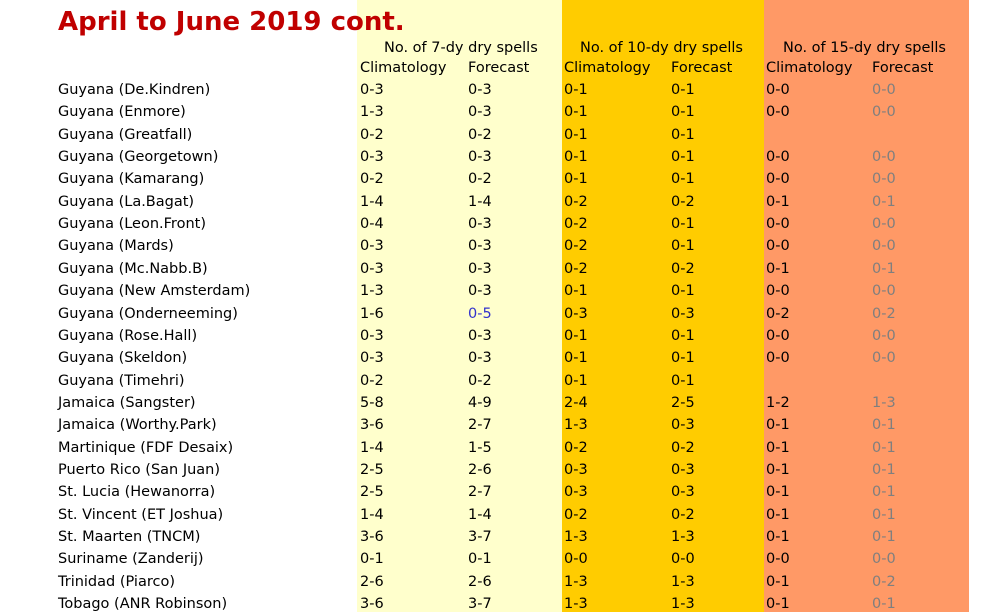 The width and height of the screenshot is (1008, 615). I want to click on station-name-cell: St. Lucia (Hewanorra), so click(137, 492).